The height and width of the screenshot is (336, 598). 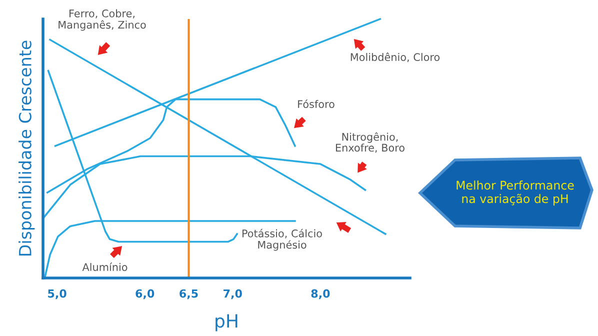 What do you see at coordinates (395, 57) in the screenshot?
I see `series-label: Molibdênio, Cloro` at bounding box center [395, 57].